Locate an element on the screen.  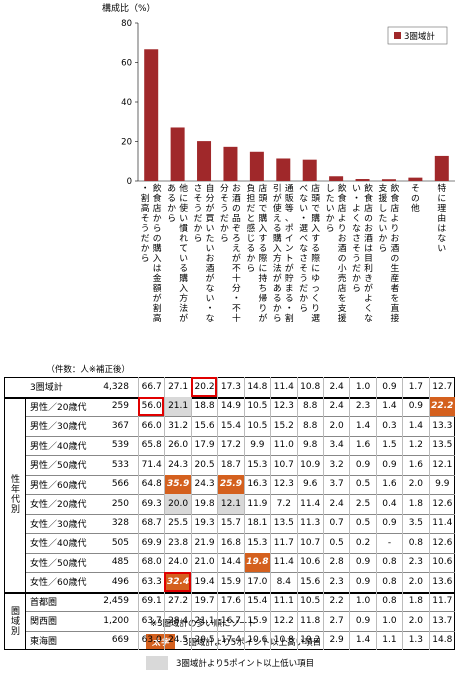
table-cell: 63.0 is located at coordinates (151, 640).